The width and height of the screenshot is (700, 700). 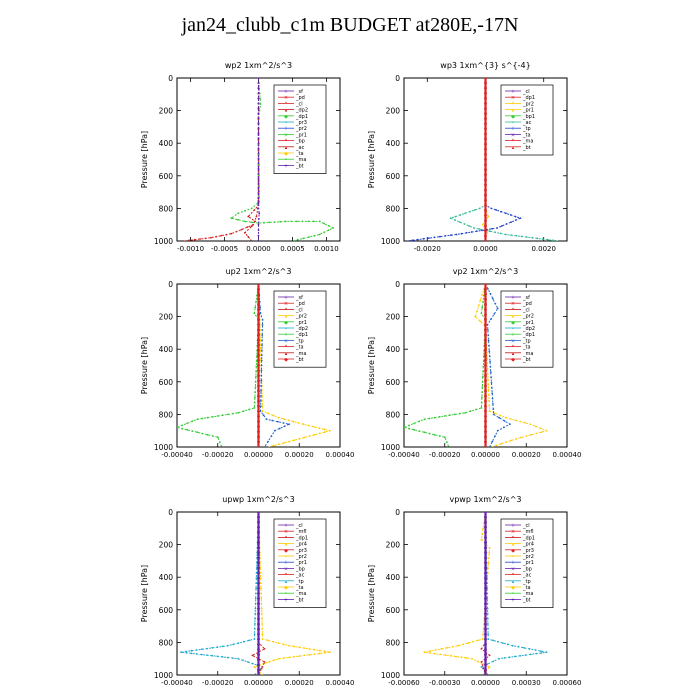 I want to click on x-tick-label: 0.0010, so click(x=326, y=249).